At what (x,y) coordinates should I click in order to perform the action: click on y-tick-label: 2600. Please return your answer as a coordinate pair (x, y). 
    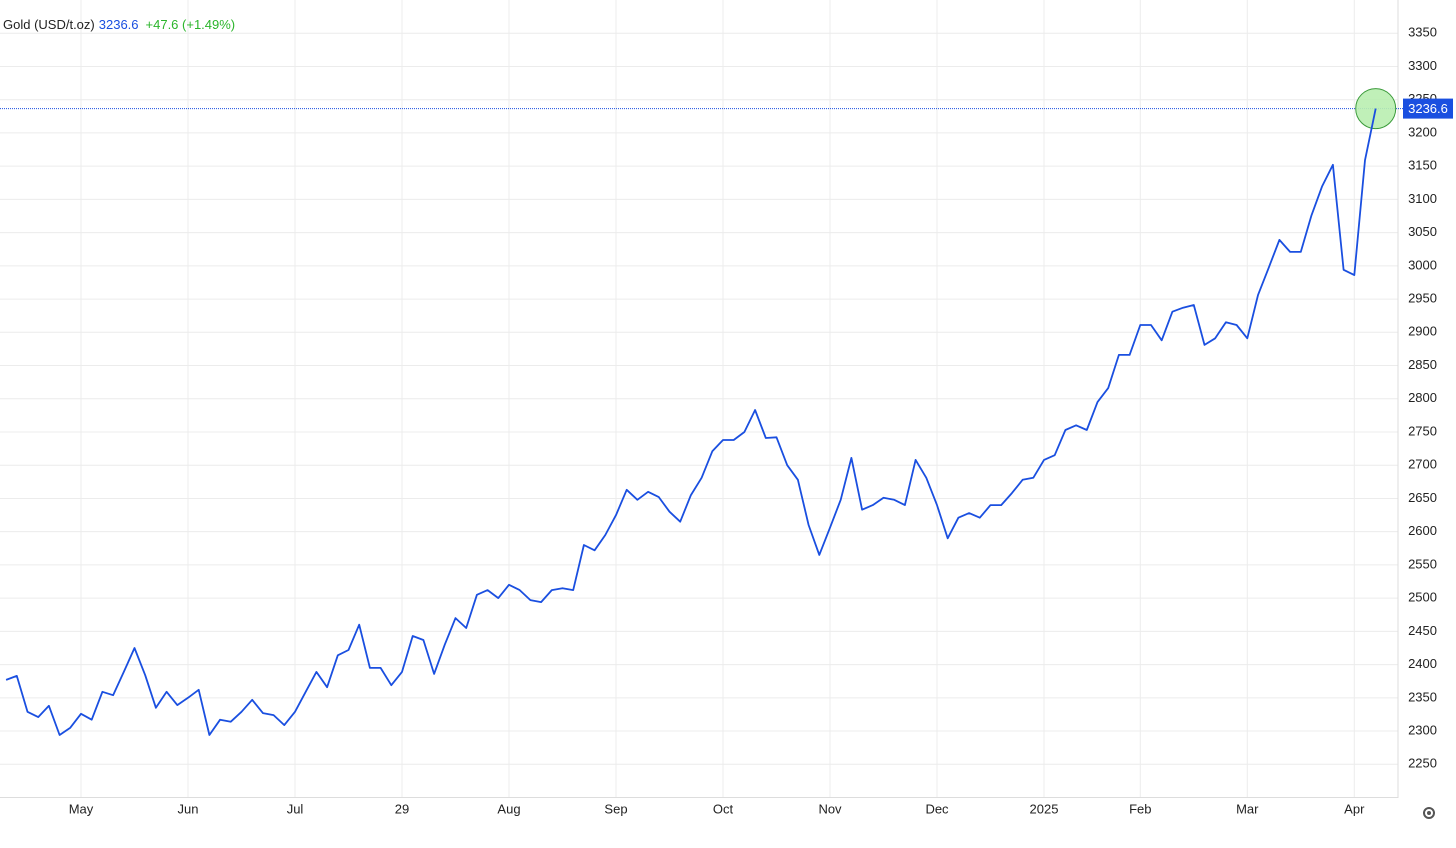
    Looking at the image, I should click on (1422, 530).